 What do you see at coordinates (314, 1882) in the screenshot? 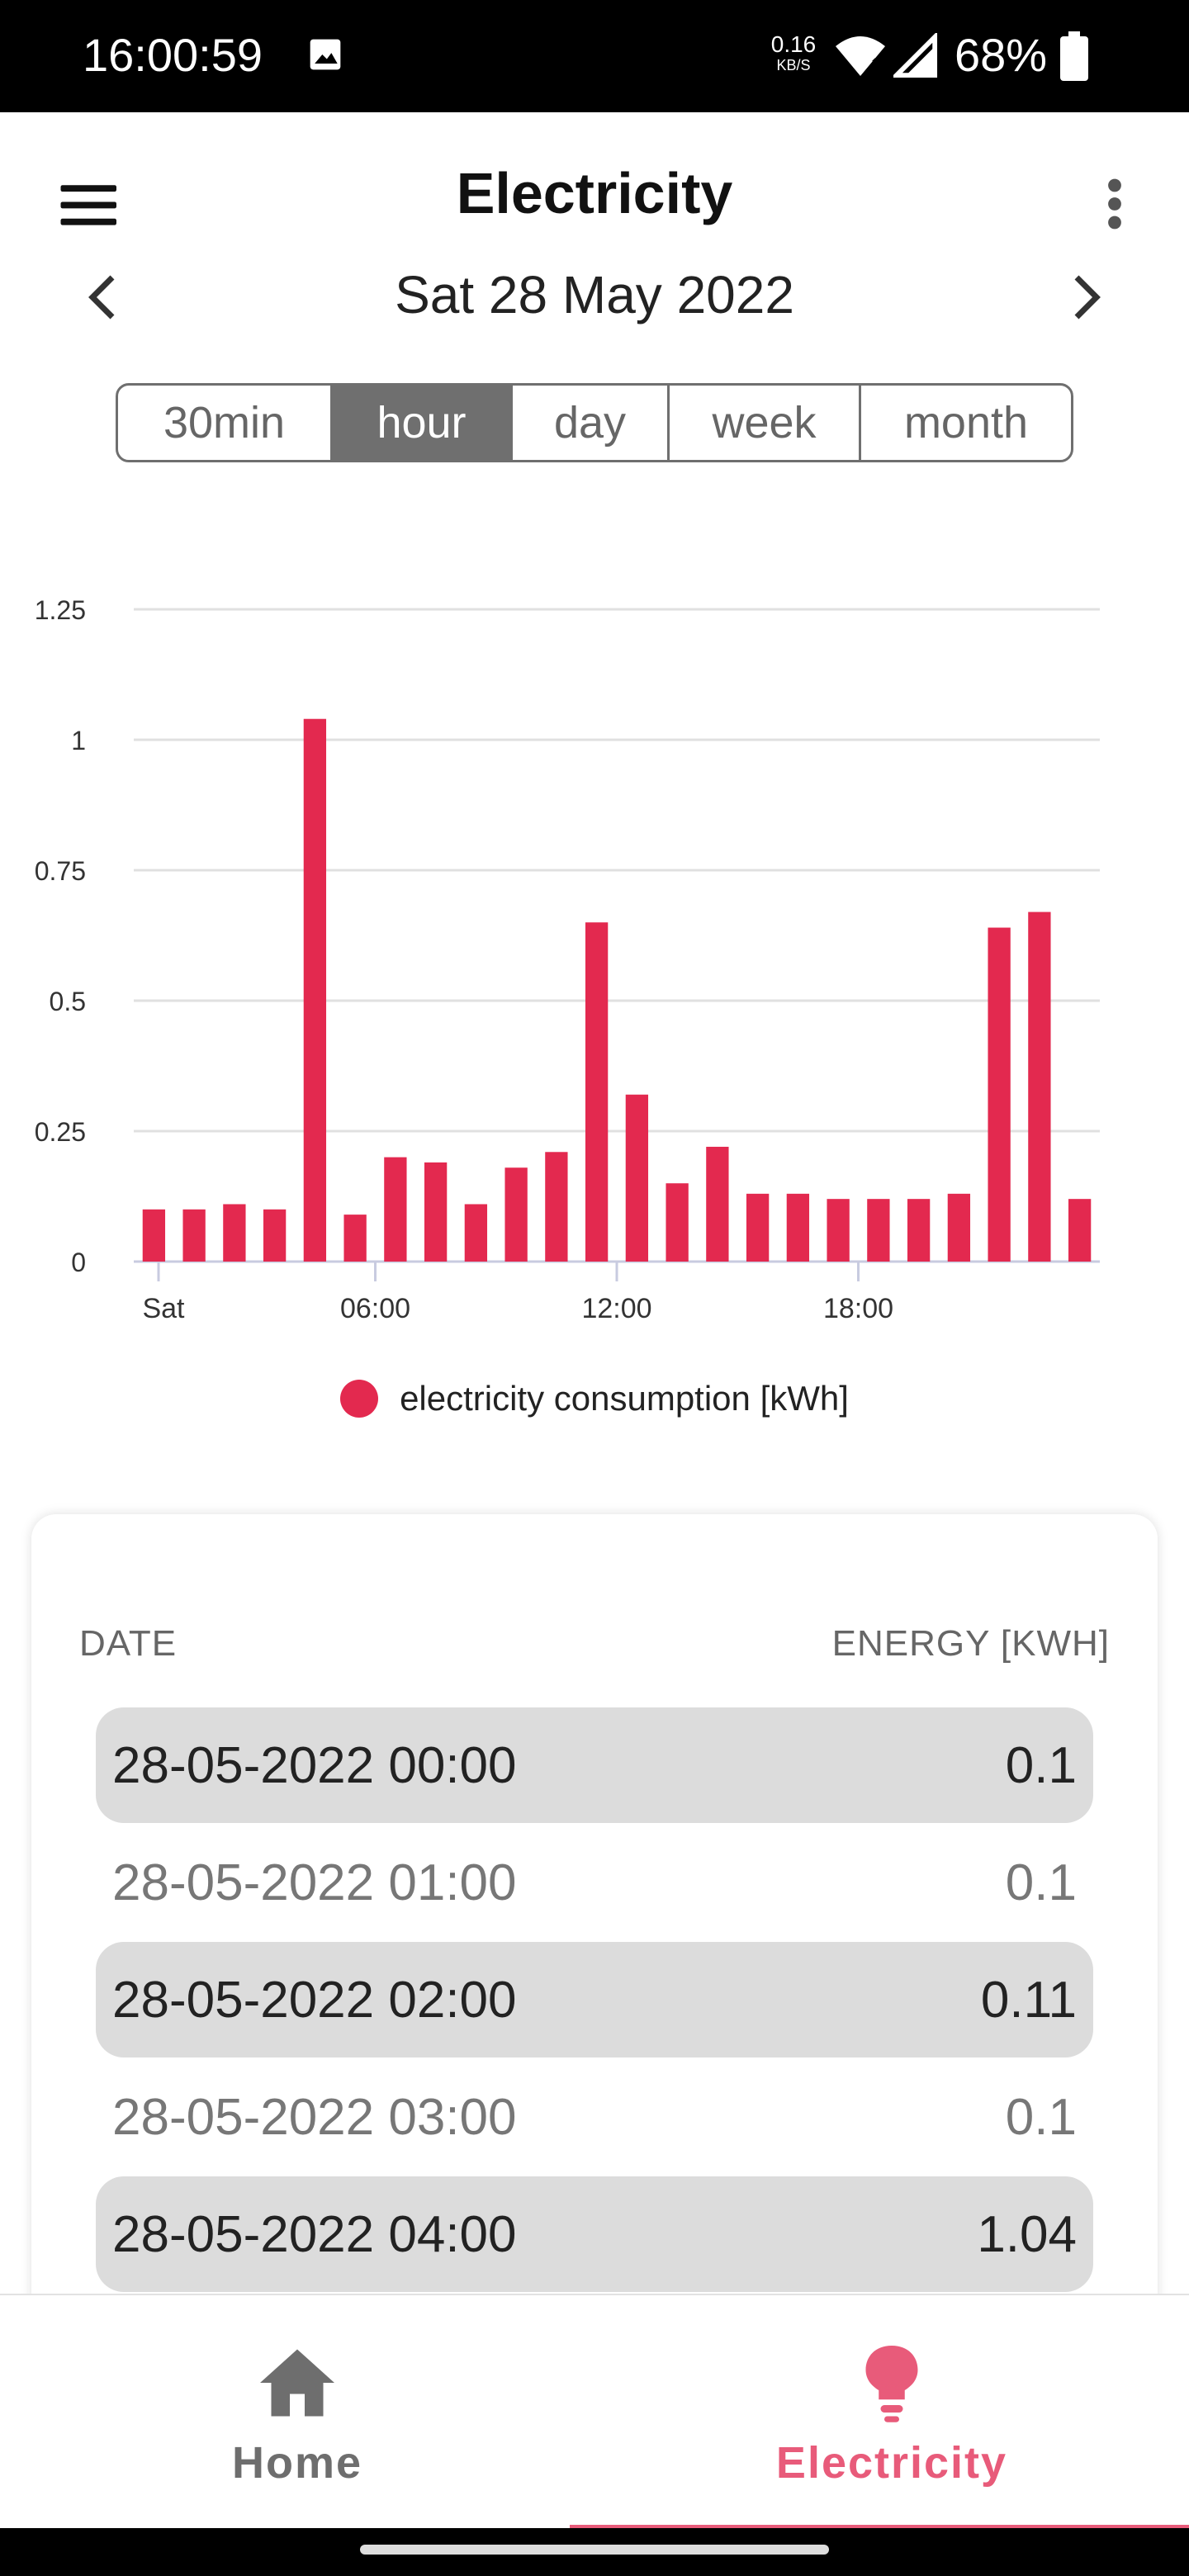
I see `row-date: 28-05-2022 01:00` at bounding box center [314, 1882].